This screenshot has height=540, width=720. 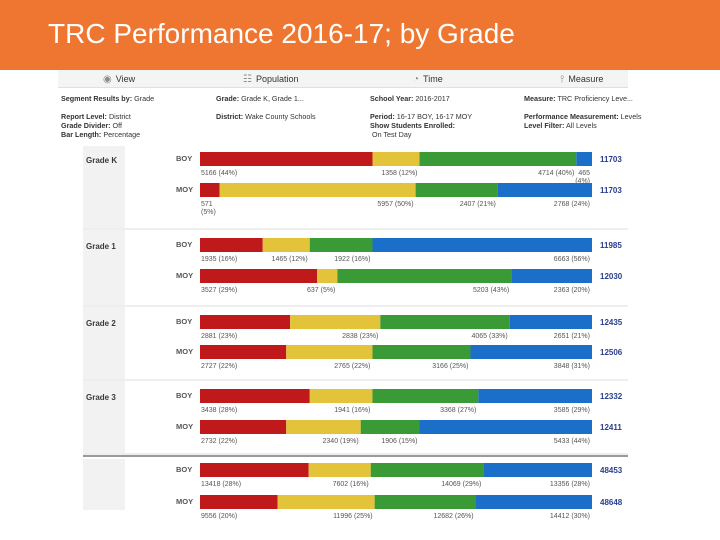 What do you see at coordinates (491, 290) in the screenshot?
I see `segment-value-label: 5203 (43%)` at bounding box center [491, 290].